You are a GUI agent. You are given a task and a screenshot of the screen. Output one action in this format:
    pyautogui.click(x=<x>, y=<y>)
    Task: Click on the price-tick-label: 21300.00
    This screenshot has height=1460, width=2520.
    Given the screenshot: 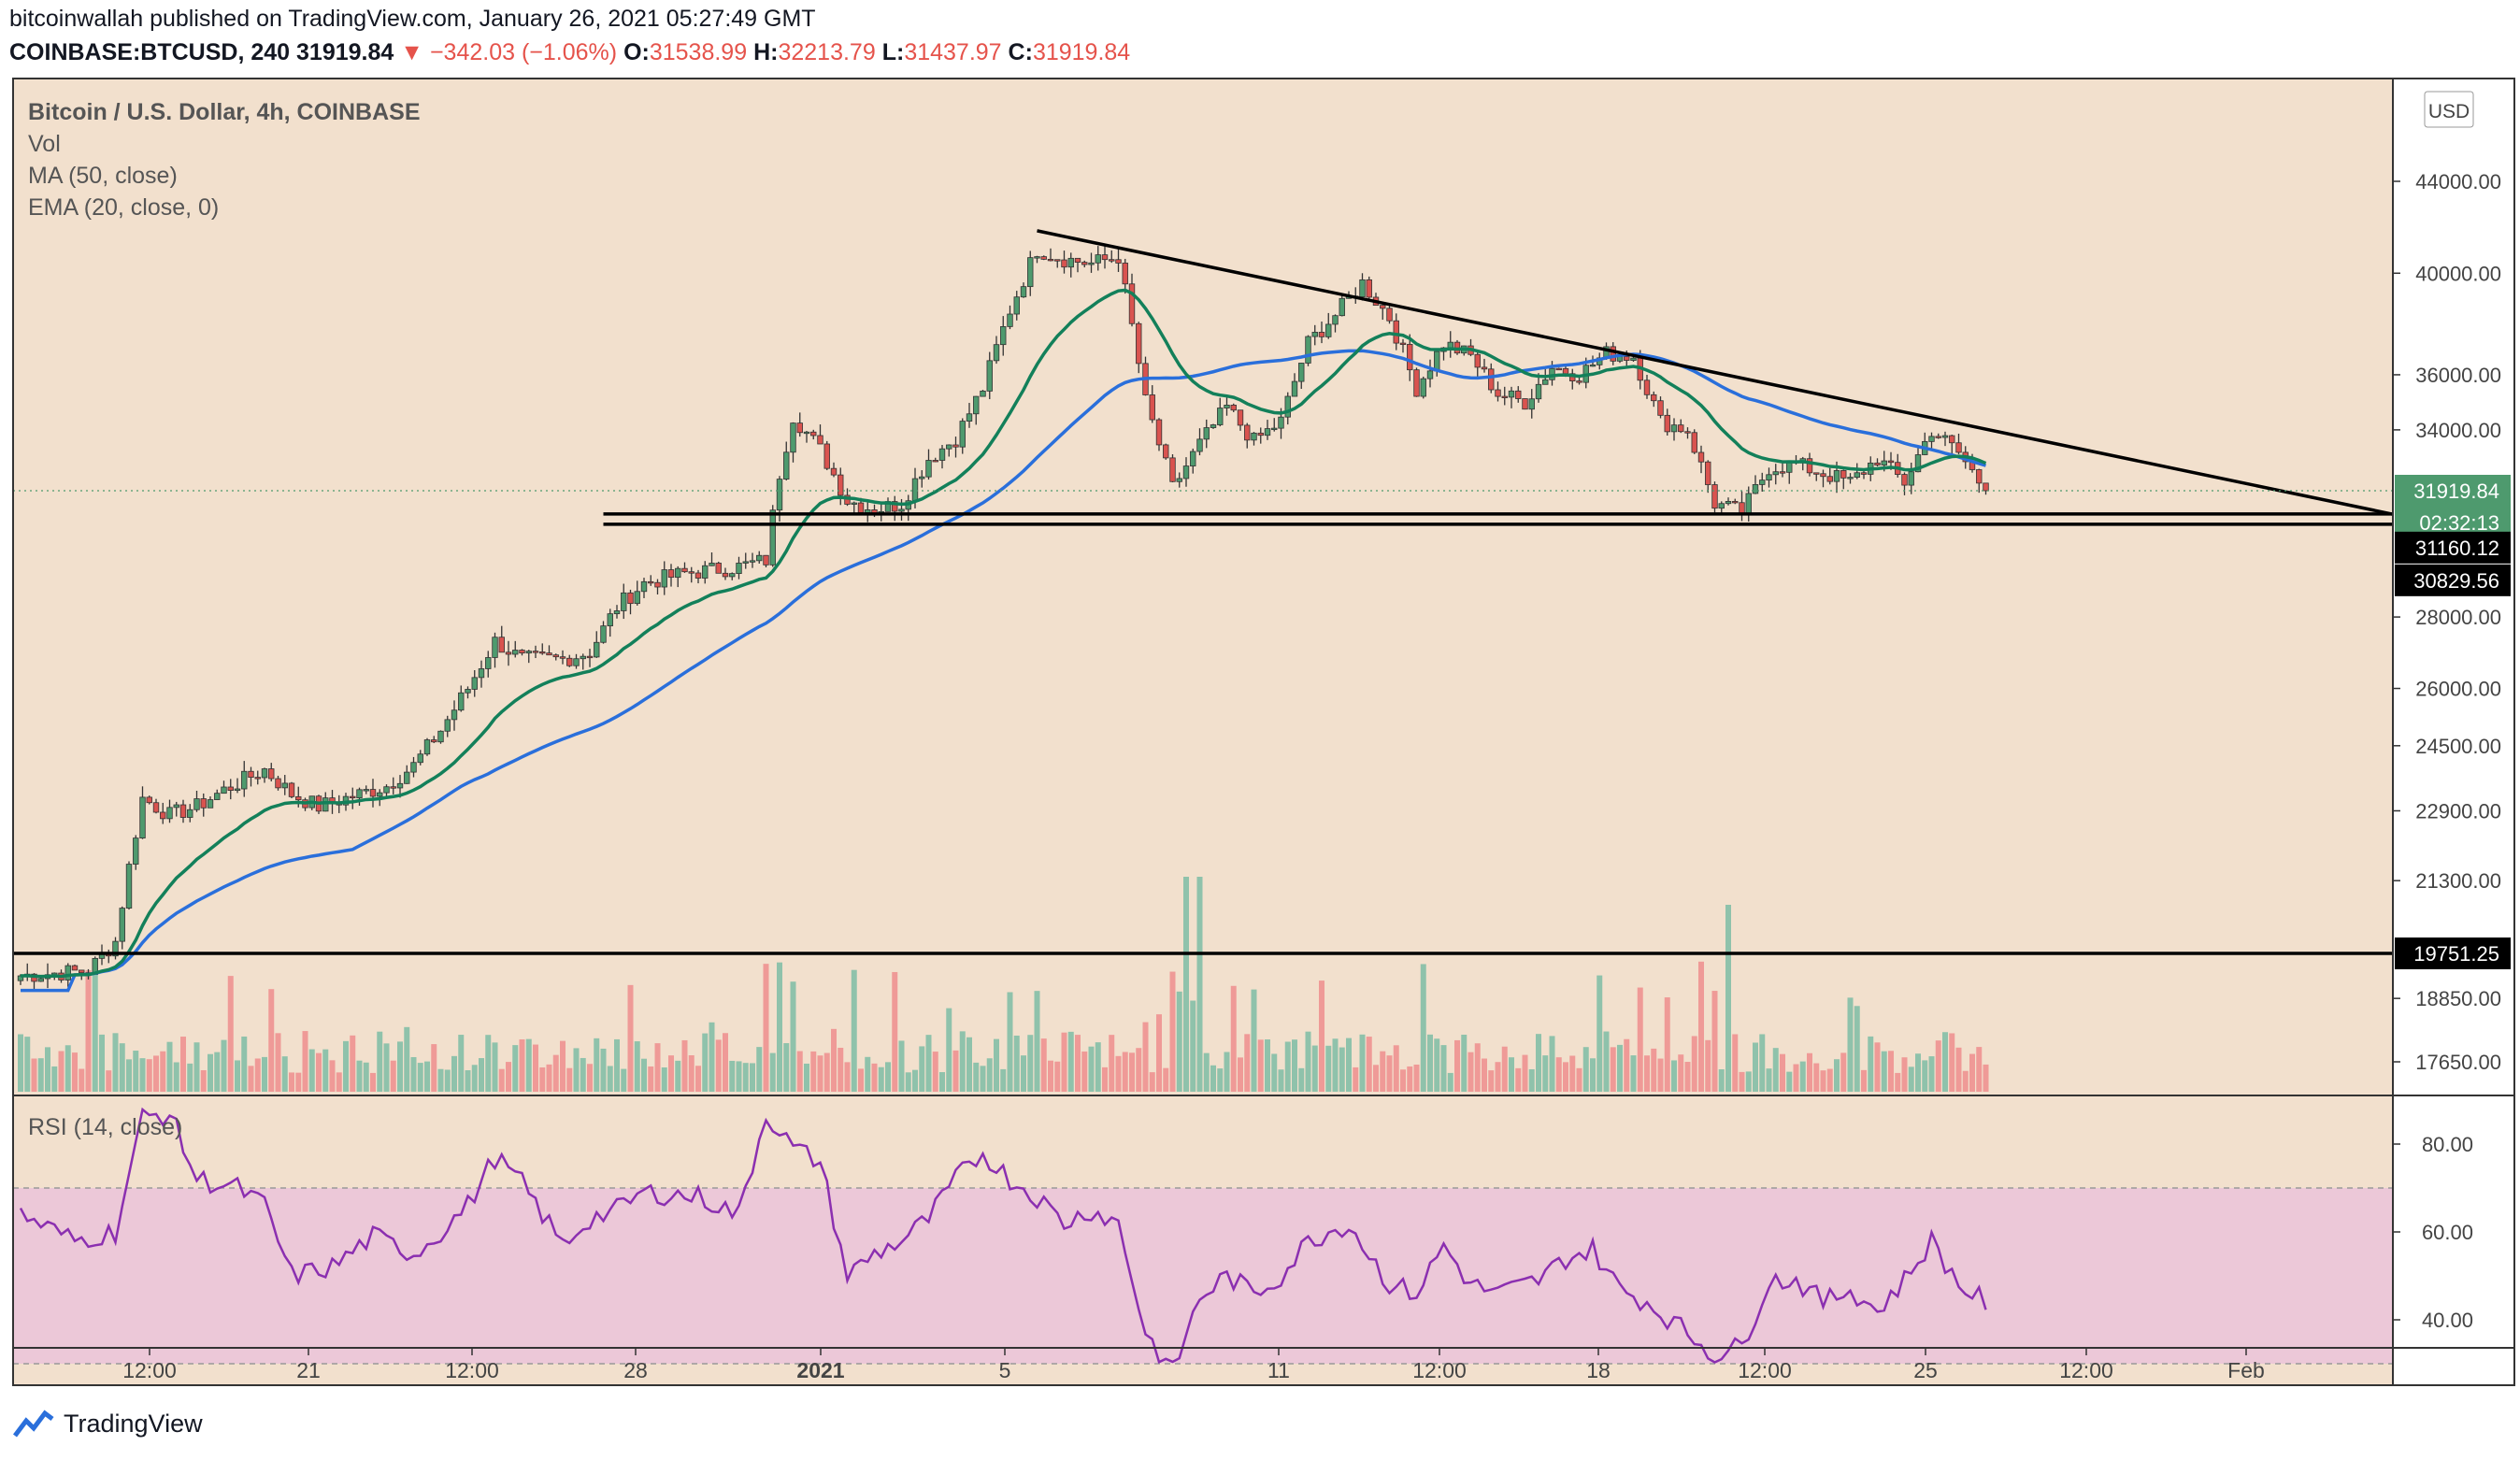 What is the action you would take?
    pyautogui.click(x=2458, y=881)
    